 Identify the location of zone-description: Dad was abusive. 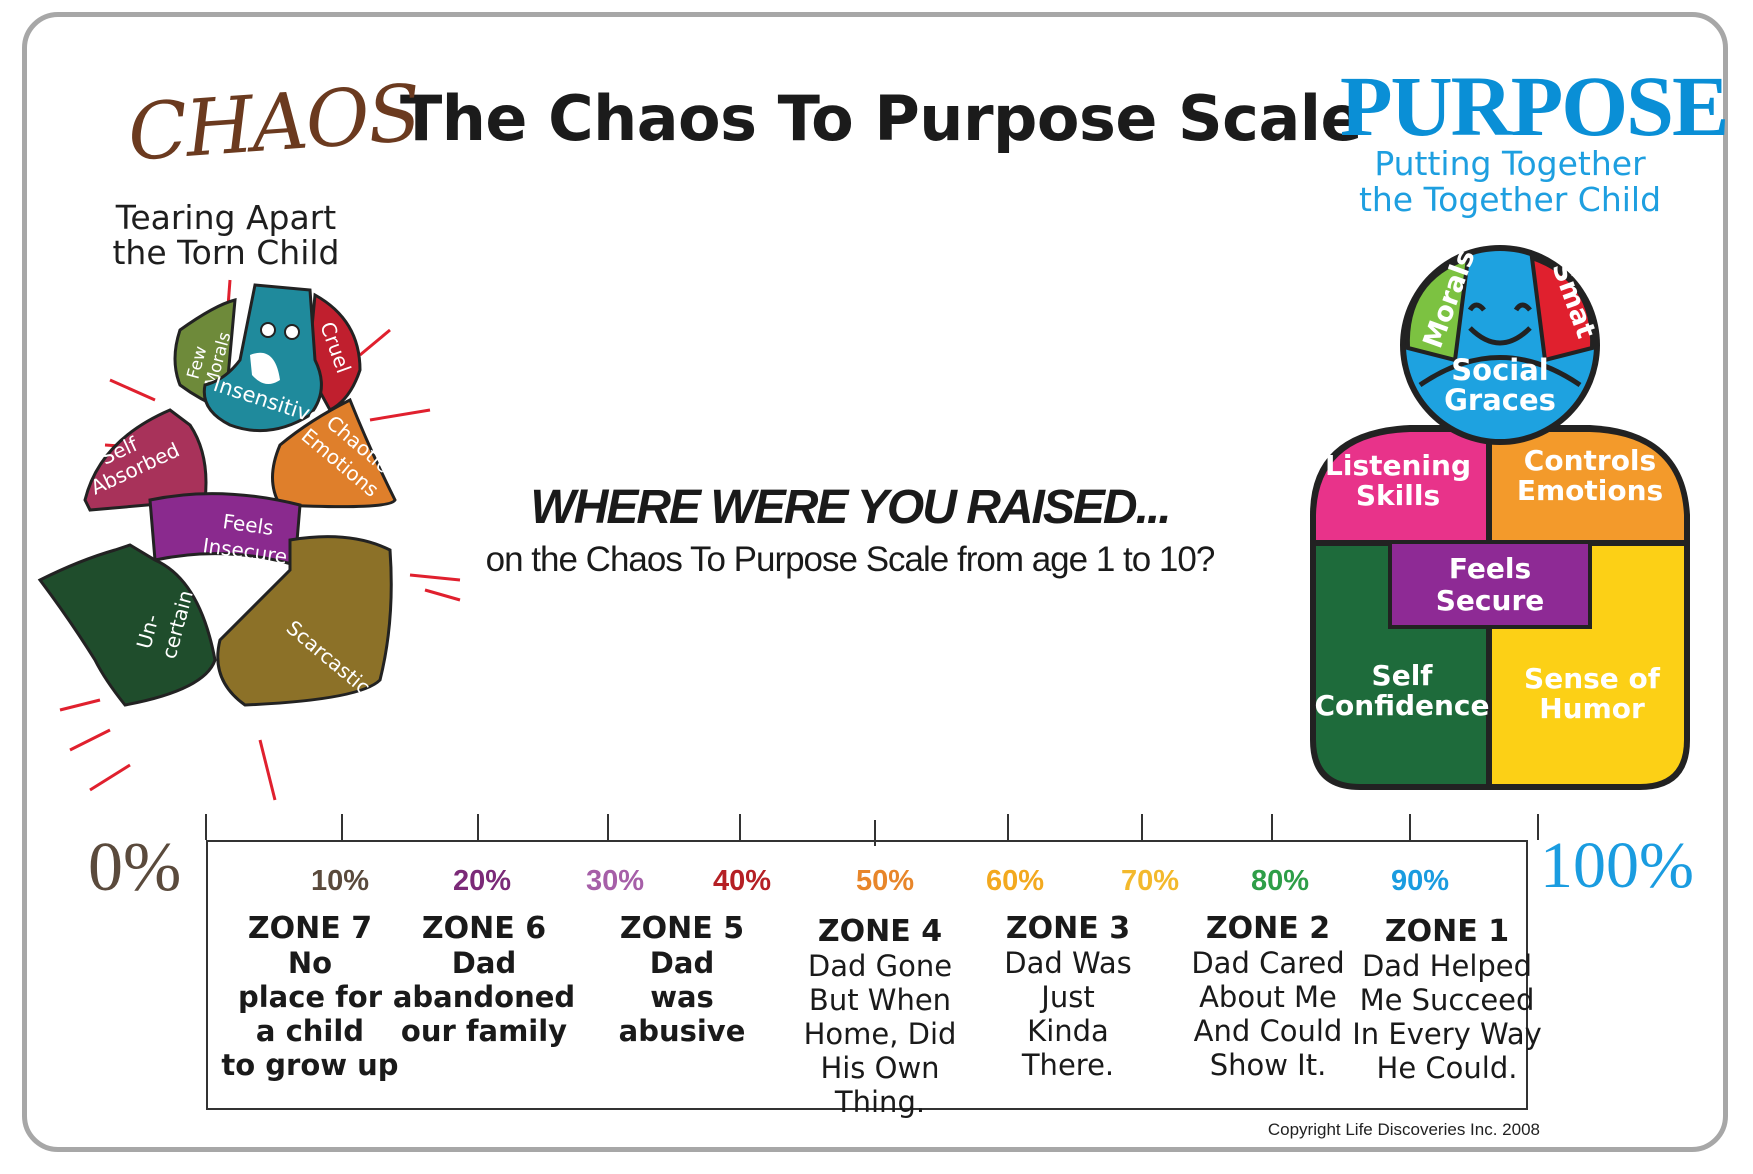
(682, 997).